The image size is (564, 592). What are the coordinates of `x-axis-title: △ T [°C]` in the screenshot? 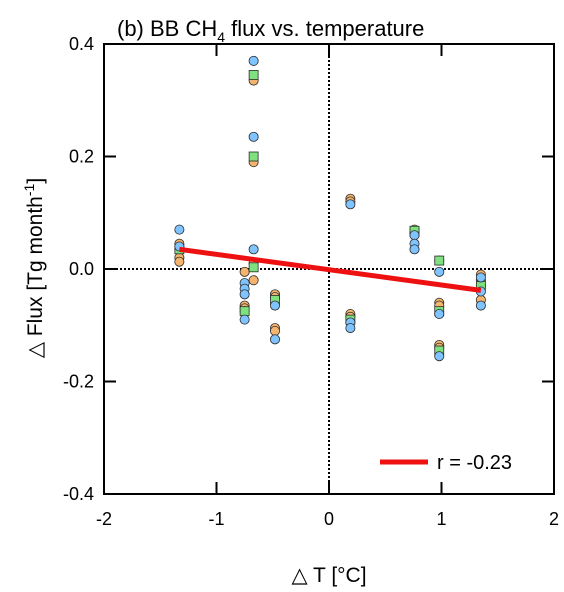 It's located at (328, 575).